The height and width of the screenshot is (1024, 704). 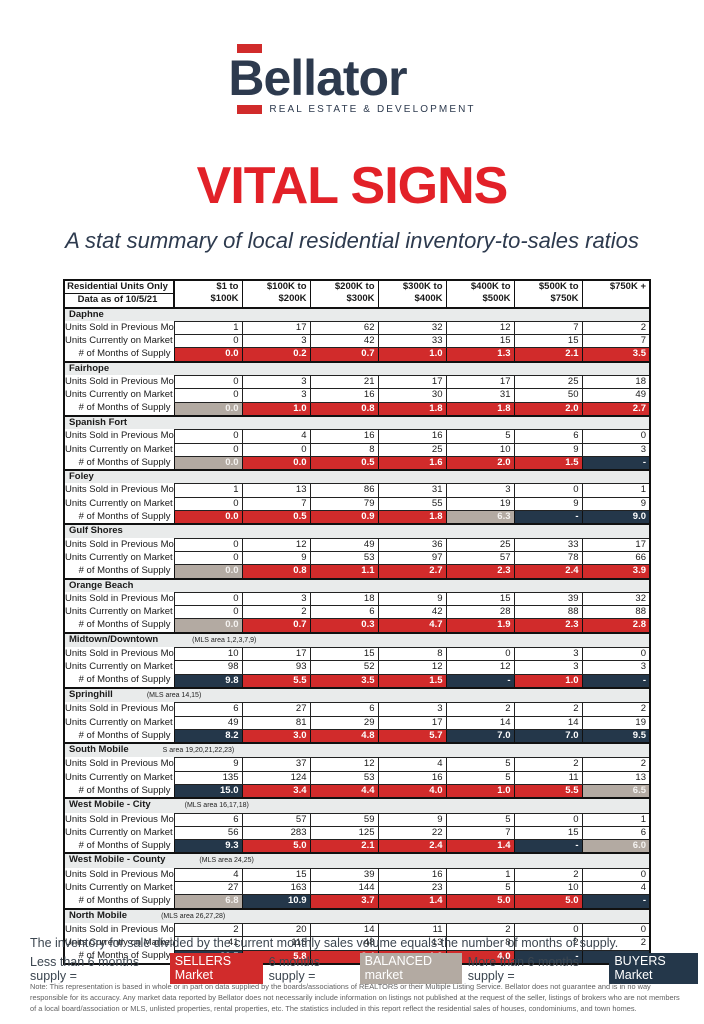 I want to click on table-corner-date: Data as of 10/5/21, so click(x=119, y=301).